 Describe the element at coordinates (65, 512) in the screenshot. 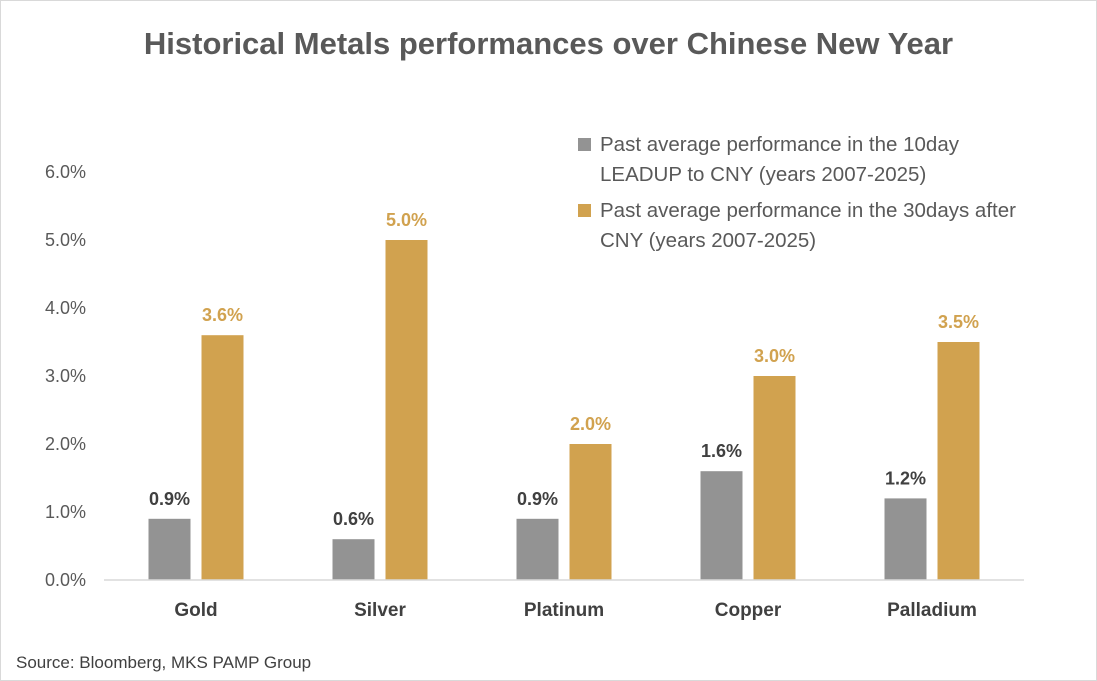

I see `y-tick-label: 1.0%` at that location.